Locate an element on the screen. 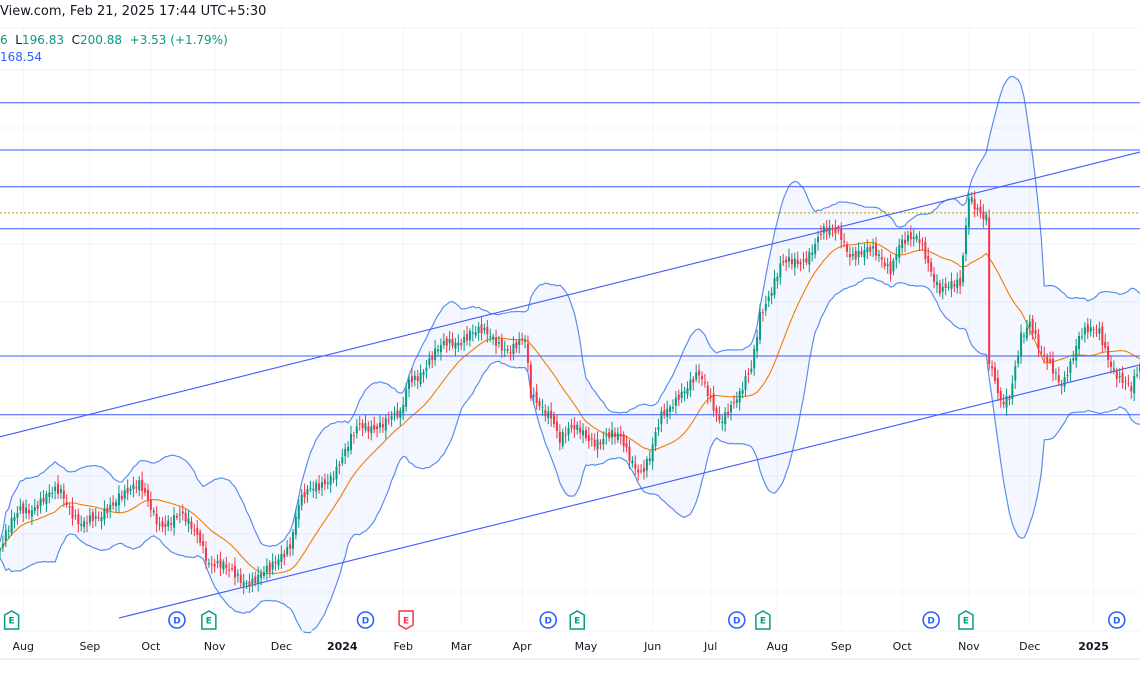 This screenshot has width=1140, height=694. event-marker-label: D is located at coordinates (930, 622).